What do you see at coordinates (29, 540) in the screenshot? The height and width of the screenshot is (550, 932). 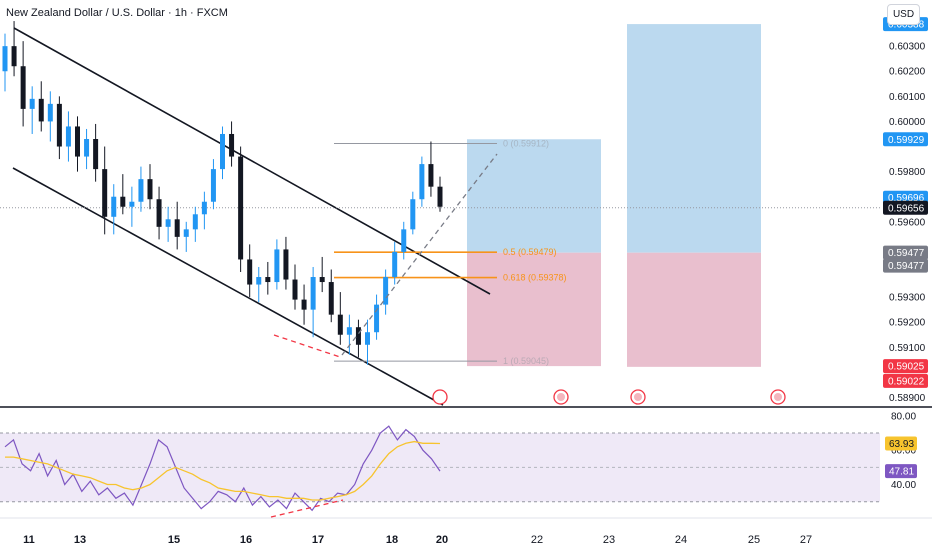 I see `time-tick-label: 11` at bounding box center [29, 540].